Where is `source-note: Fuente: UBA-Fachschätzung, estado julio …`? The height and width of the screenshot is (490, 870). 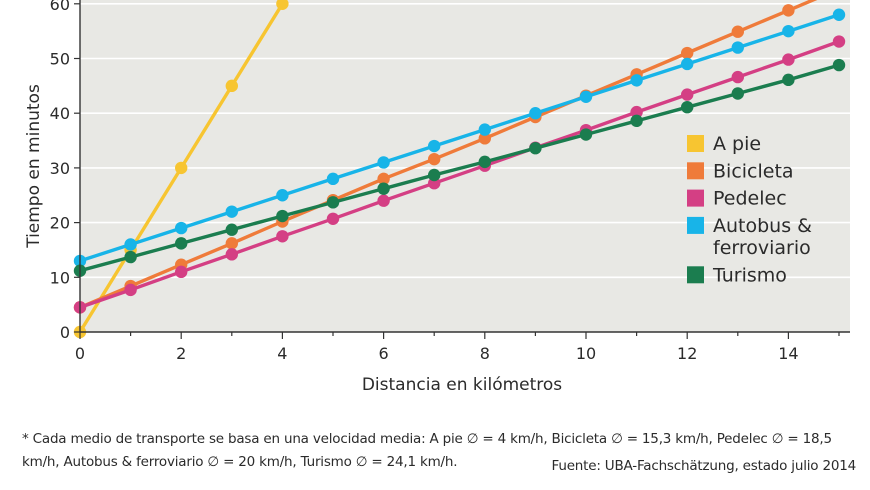
source-note: Fuente: UBA-Fachschätzung, estado julio … is located at coordinates (704, 466).